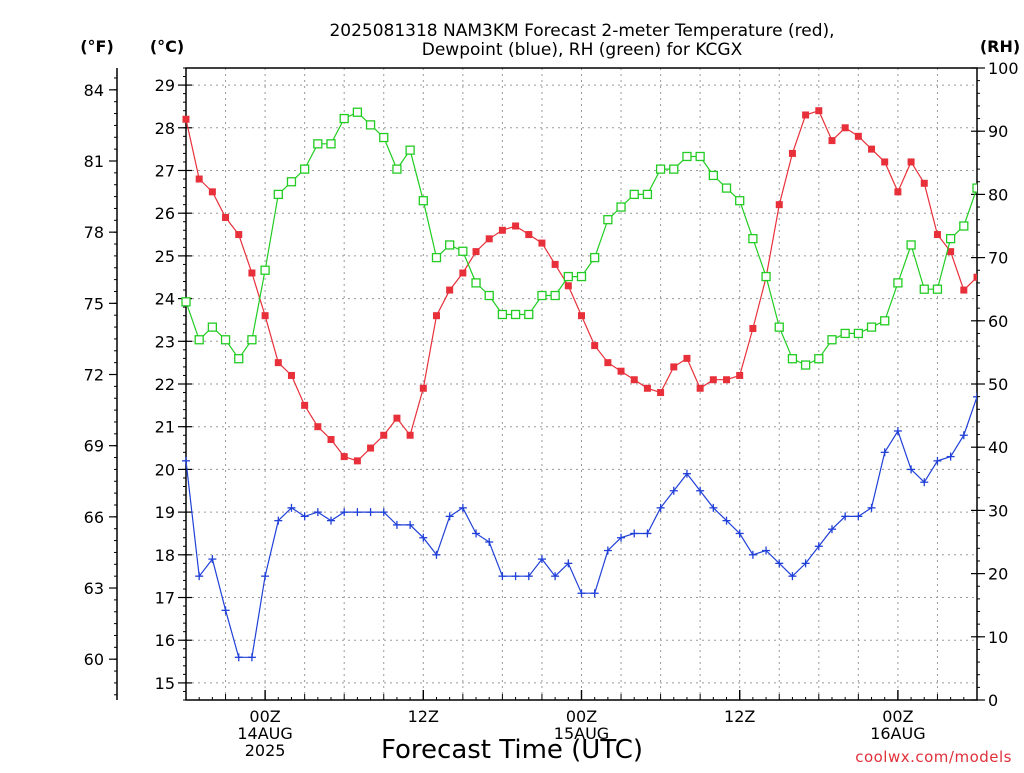 The image size is (1024, 773). I want to click on fahrenheit-tick-label: 66, so click(94, 517).